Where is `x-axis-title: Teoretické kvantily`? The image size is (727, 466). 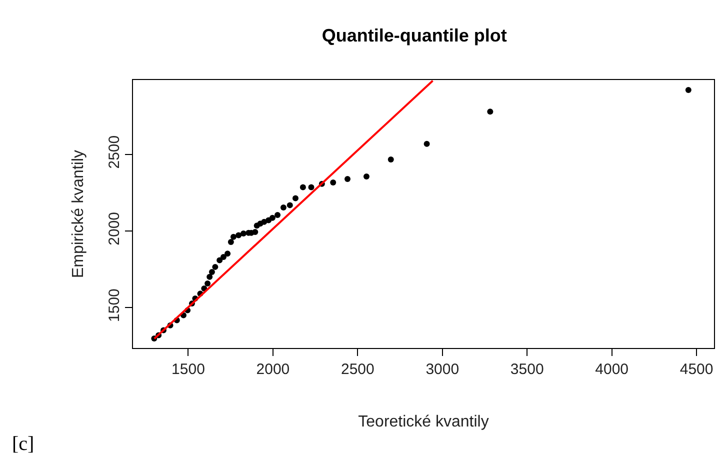
x-axis-title: Teoretické kvantily is located at coordinates (423, 422).